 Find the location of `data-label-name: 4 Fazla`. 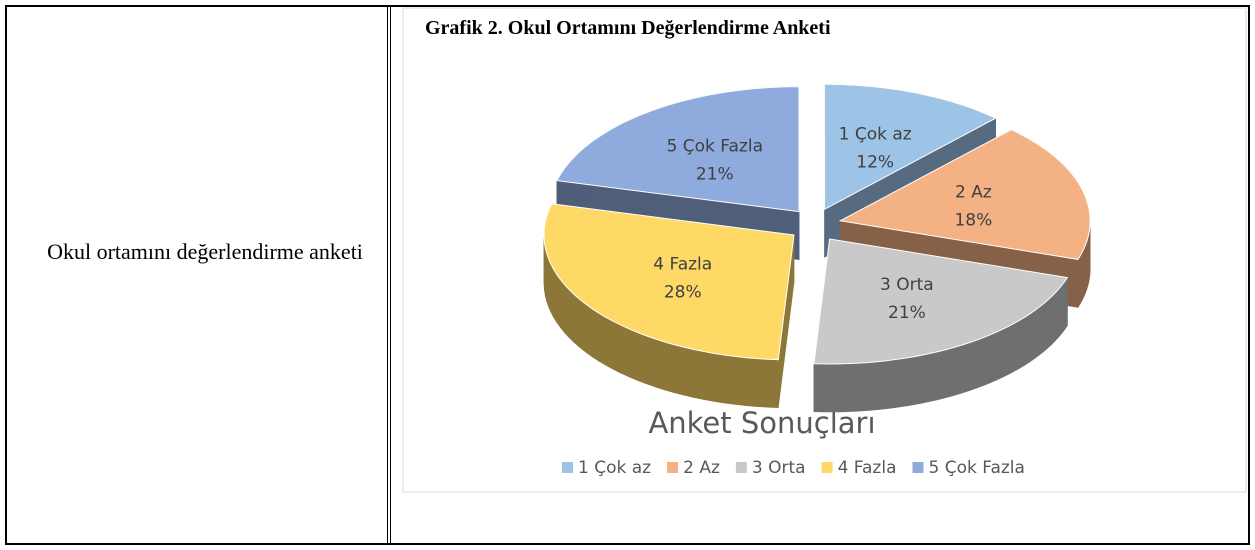

data-label-name: 4 Fazla is located at coordinates (682, 264).